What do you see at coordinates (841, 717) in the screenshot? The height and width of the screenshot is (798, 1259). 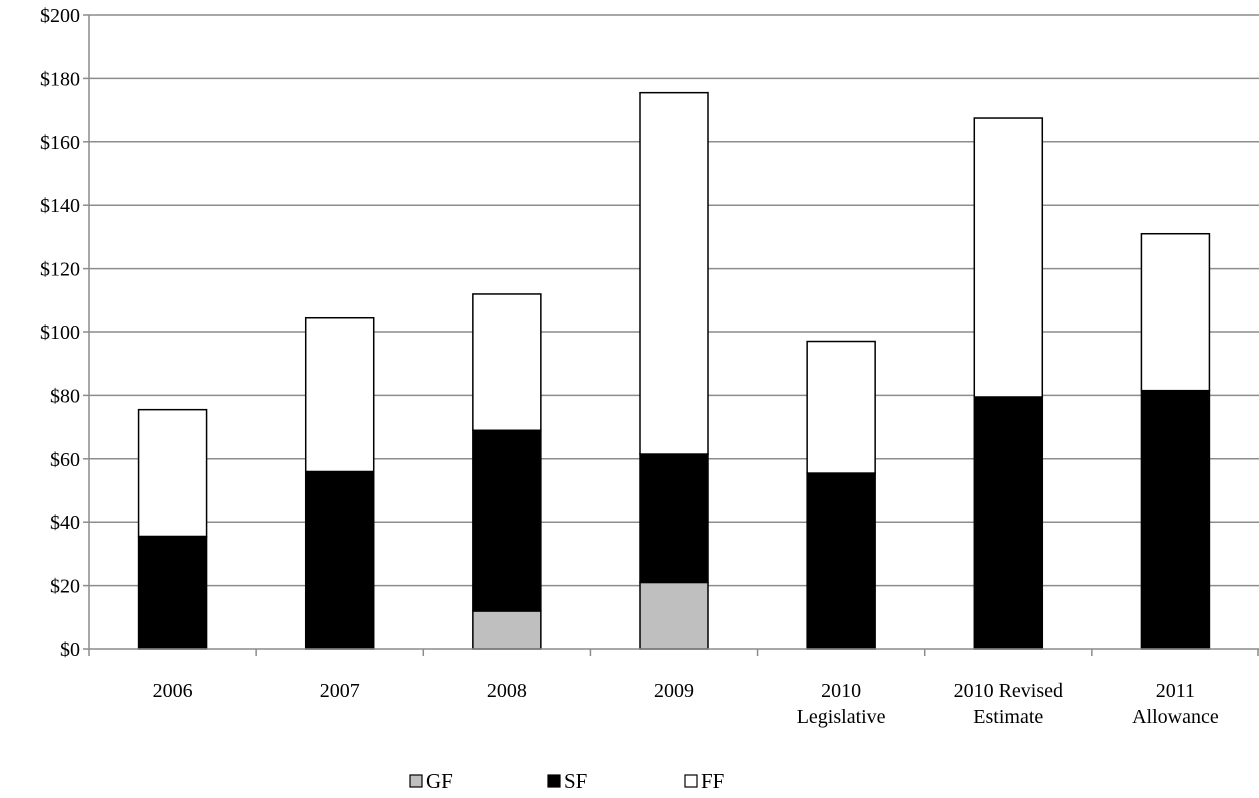 I see `x-tick-label: Legislative` at bounding box center [841, 717].